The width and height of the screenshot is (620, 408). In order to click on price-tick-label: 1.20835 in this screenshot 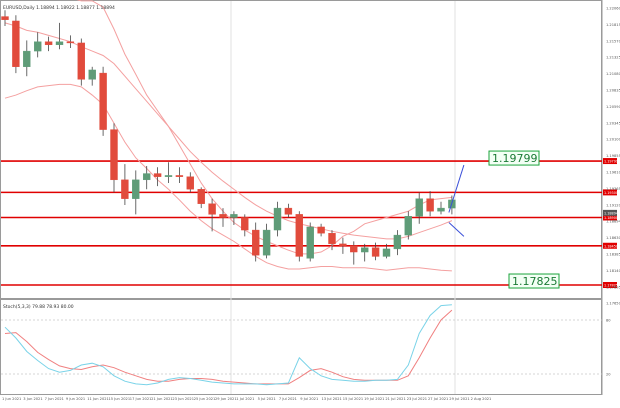, I will do `click(613, 91)`.